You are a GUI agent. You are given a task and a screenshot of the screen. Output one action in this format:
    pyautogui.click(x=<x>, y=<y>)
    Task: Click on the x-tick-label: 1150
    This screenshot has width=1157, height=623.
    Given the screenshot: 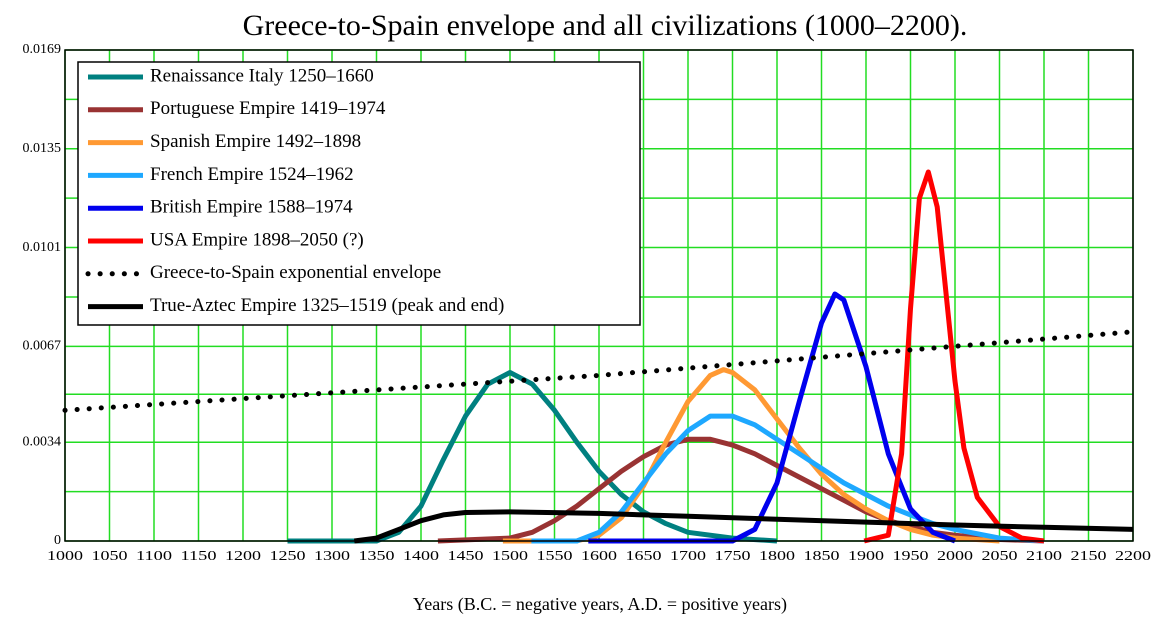 What is the action you would take?
    pyautogui.click(x=199, y=556)
    